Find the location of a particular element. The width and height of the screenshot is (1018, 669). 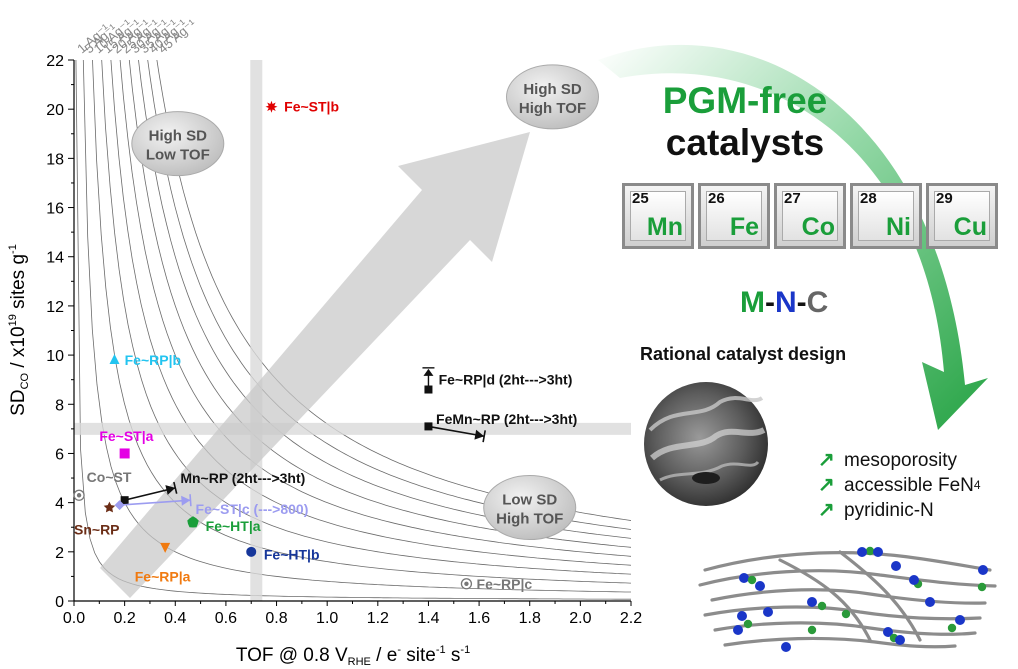

x-tick-label: 1.4 is located at coordinates (428, 618).